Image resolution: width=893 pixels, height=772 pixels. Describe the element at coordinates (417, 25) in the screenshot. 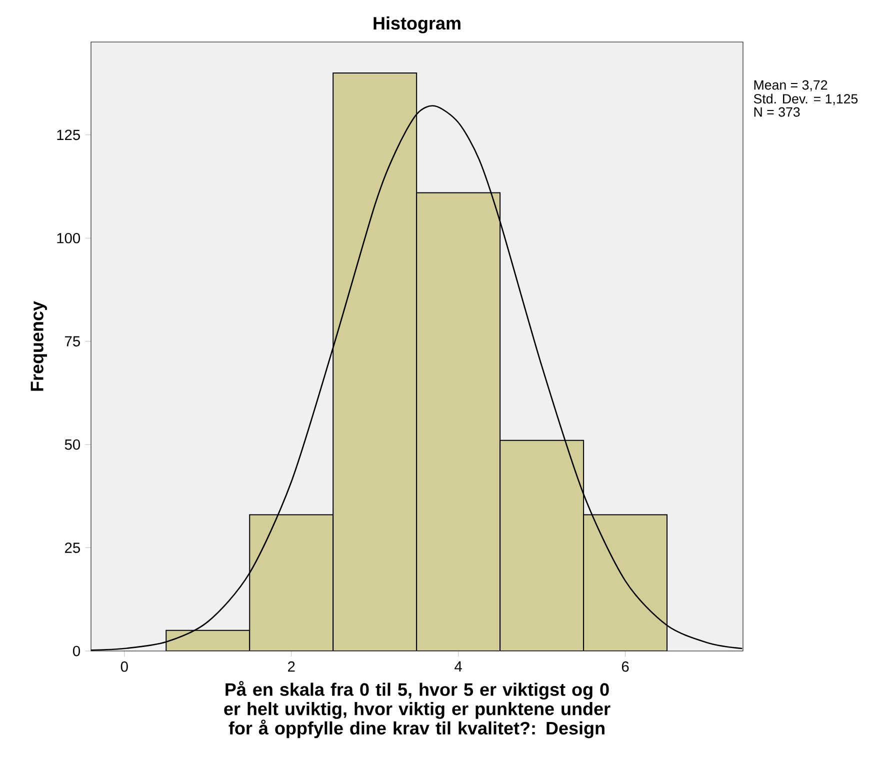

I see `chart-title: Histogram` at that location.